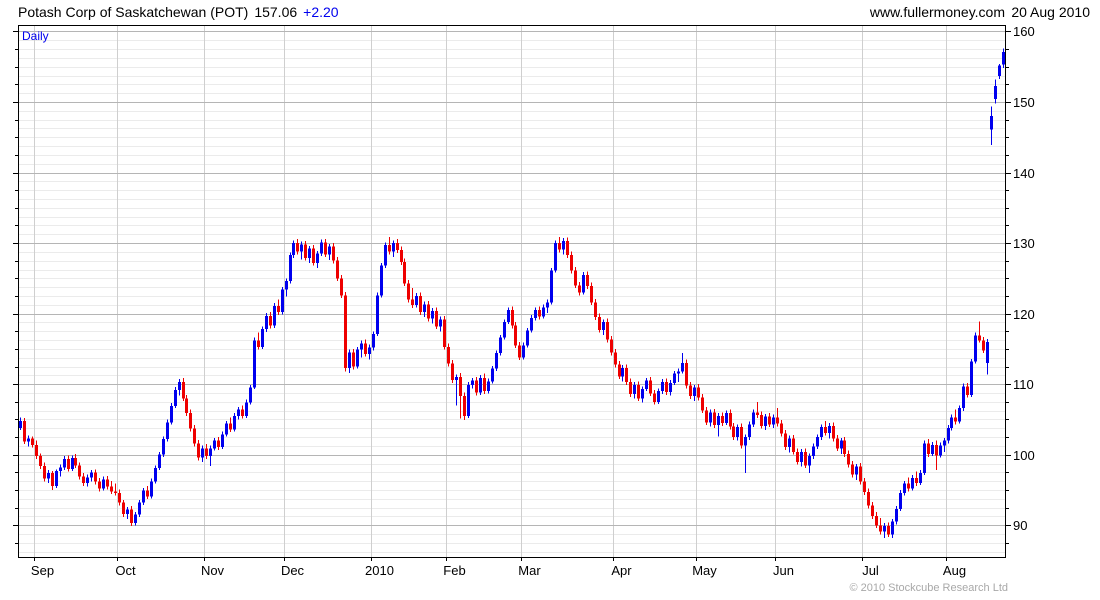  Describe the element at coordinates (293, 570) in the screenshot. I see `x-axis-label: Dec` at that location.